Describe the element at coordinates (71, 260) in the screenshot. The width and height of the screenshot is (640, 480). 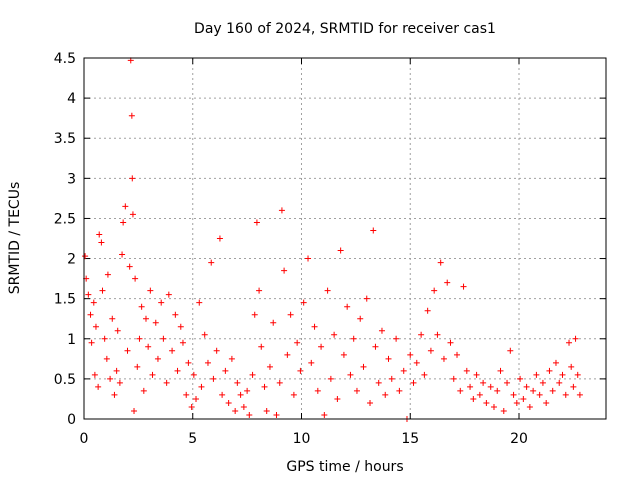
I see `y-tick-label: 2` at that location.